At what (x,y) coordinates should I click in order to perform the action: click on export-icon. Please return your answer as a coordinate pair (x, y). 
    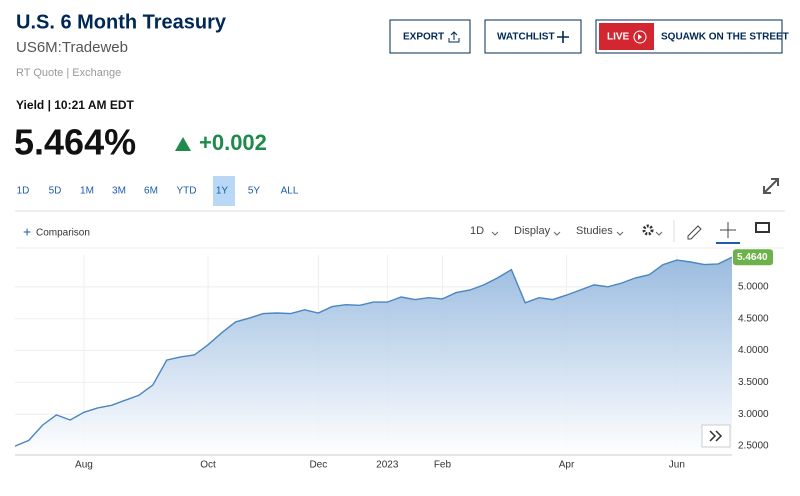
    Looking at the image, I should click on (454, 37).